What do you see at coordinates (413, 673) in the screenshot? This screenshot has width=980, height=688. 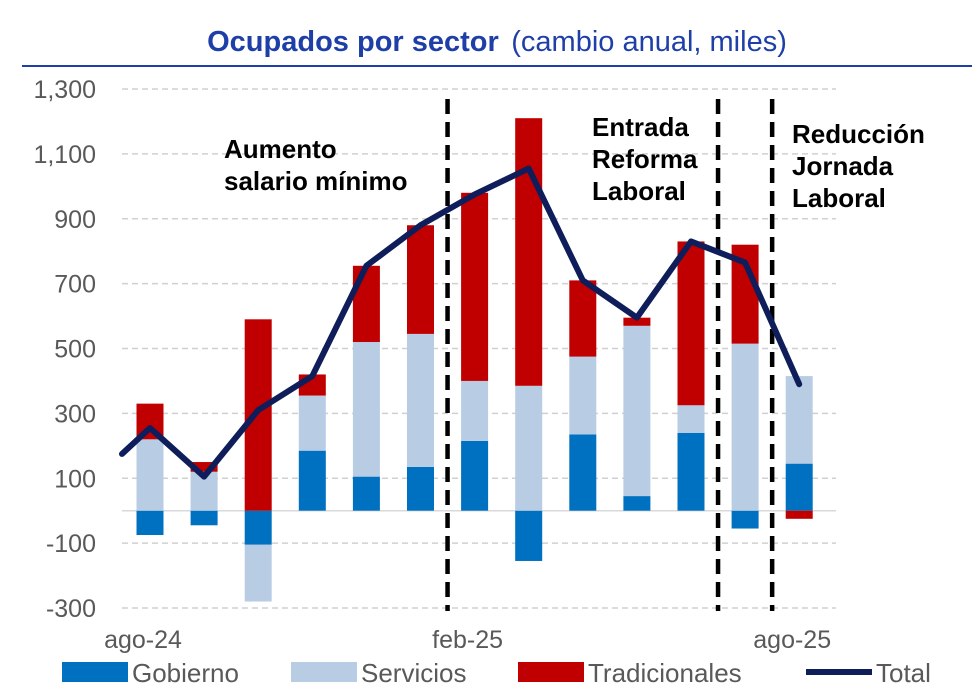 I see `legend-label-servicios: Servicios` at bounding box center [413, 673].